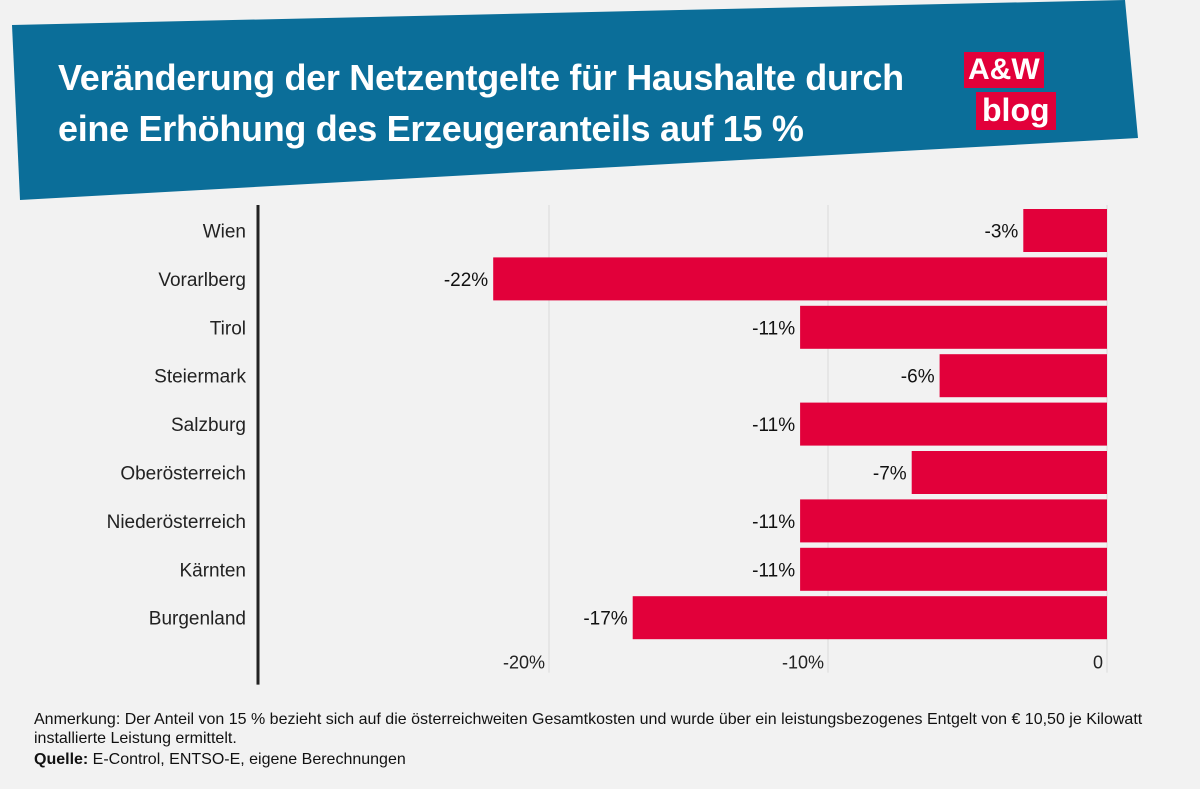 Image resolution: width=1200 pixels, height=789 pixels. What do you see at coordinates (1098, 663) in the screenshot?
I see `x-tick-label: 0` at bounding box center [1098, 663].